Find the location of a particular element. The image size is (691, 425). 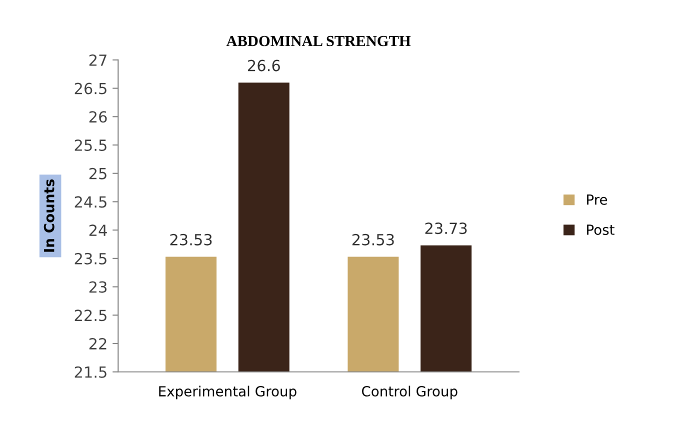

y-tick-label: 25 is located at coordinates (97, 174).